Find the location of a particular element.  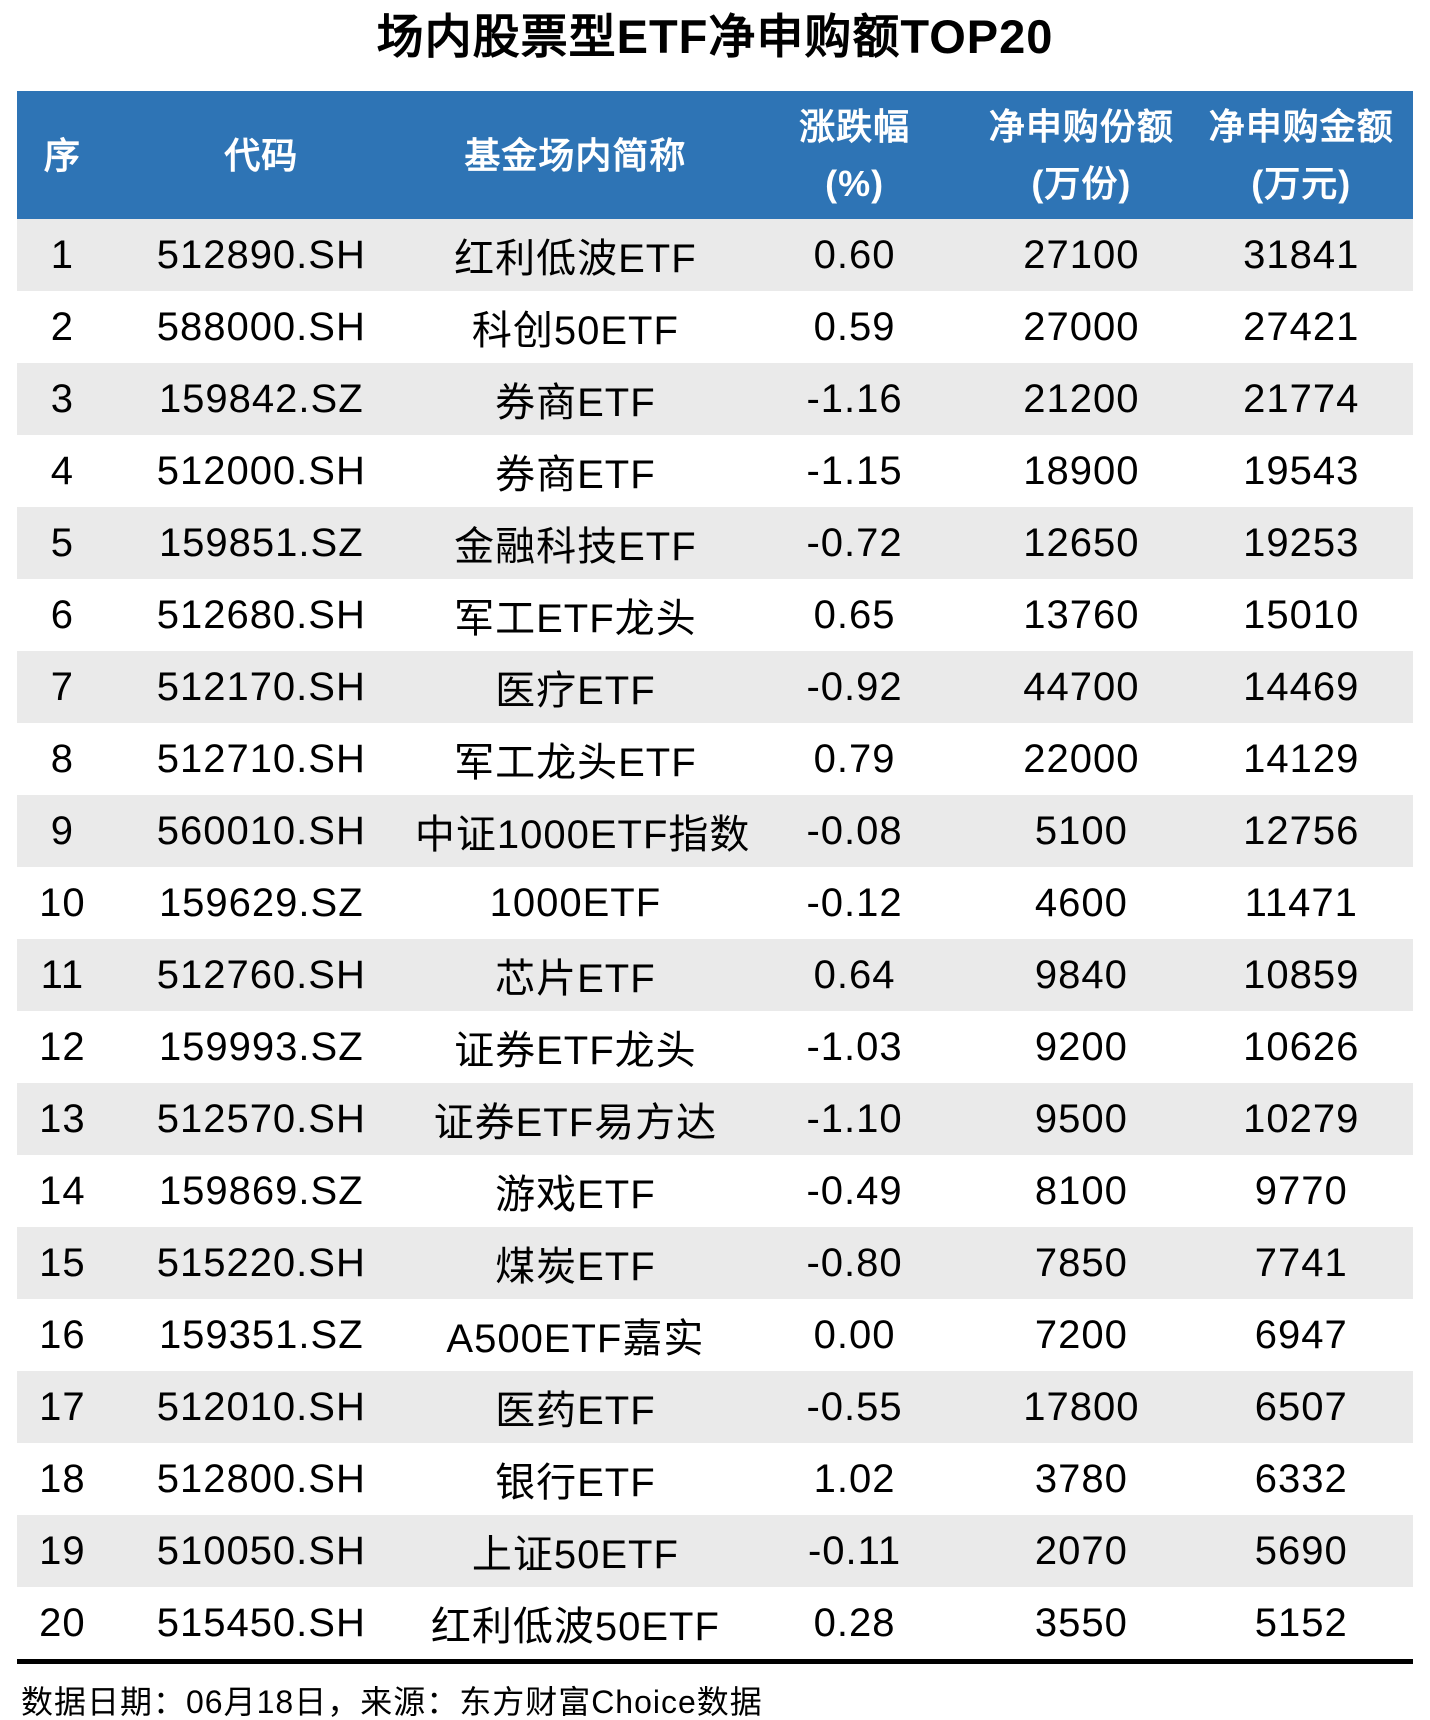

cell-code: 159842.SZ is located at coordinates (261, 398).